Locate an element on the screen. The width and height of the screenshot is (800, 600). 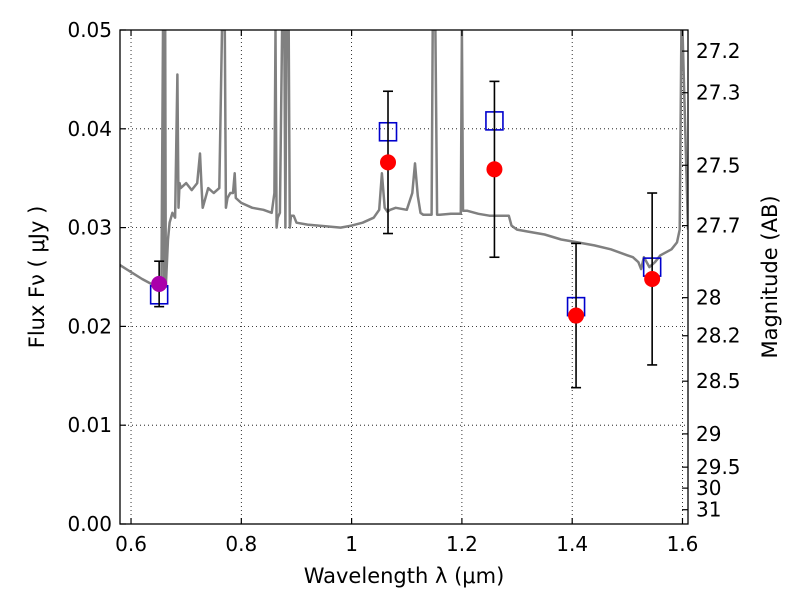
y2-tick-label: 27.7 is located at coordinates (718, 226).